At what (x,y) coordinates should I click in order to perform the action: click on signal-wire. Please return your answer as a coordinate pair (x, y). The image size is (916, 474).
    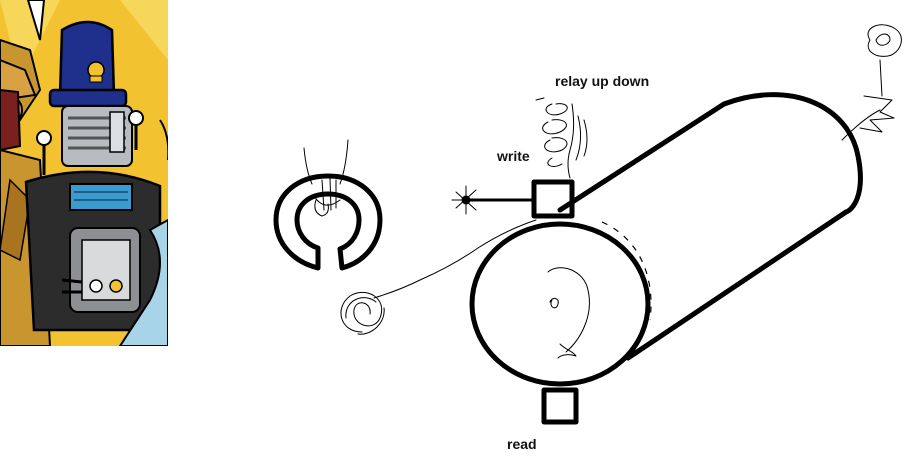
    Looking at the image, I should click on (455, 259).